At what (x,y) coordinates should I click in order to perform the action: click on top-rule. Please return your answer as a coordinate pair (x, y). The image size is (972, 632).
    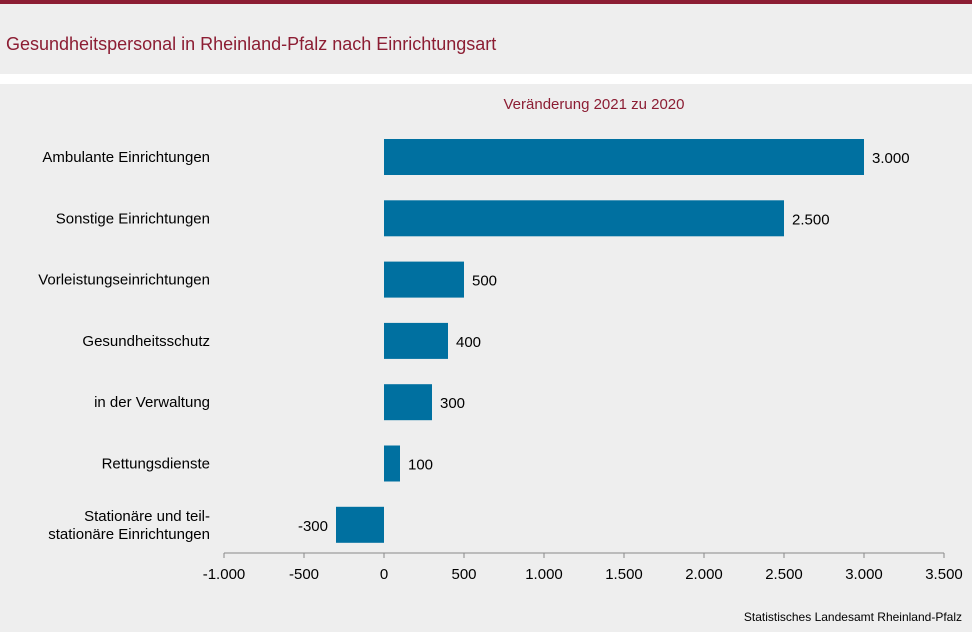
    Looking at the image, I should click on (486, 2).